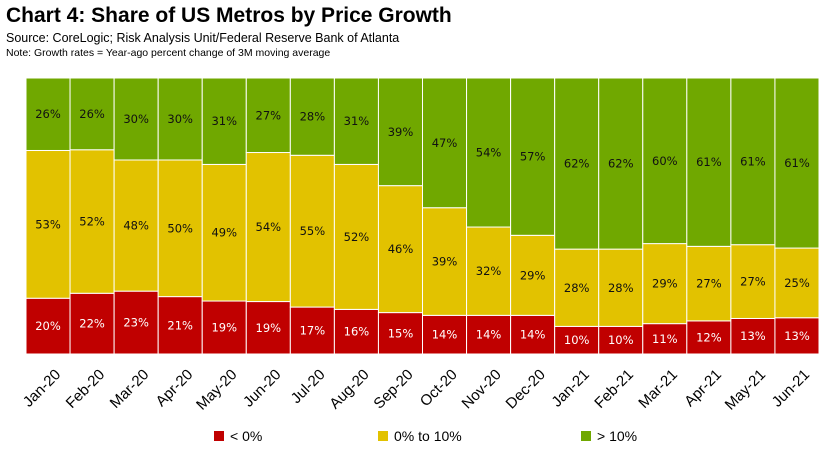 The width and height of the screenshot is (830, 453). I want to click on data-label-moderate-jan-20: 53%, so click(48, 224).